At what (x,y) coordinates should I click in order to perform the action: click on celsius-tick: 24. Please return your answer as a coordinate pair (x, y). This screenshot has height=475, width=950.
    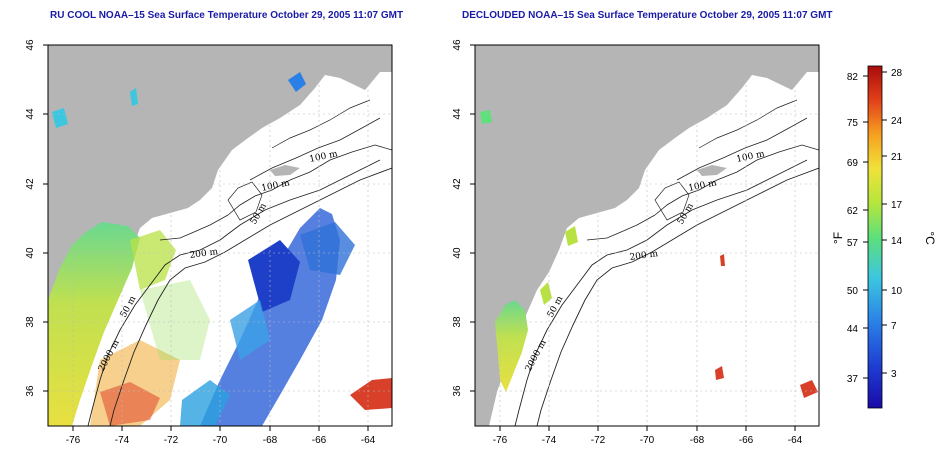
    Looking at the image, I should click on (897, 121).